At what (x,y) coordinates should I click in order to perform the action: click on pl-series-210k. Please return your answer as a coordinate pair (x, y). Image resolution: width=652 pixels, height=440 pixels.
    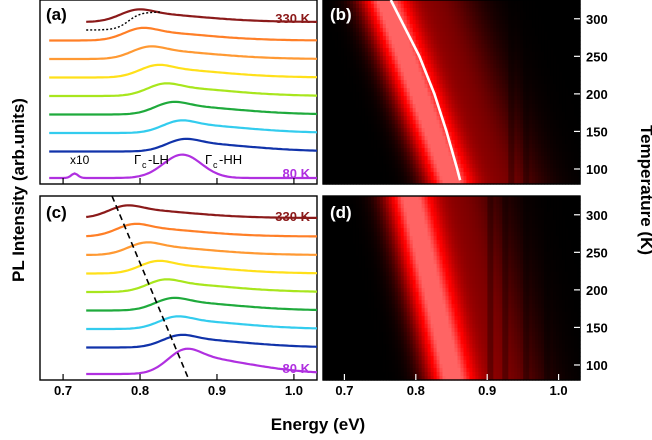
    Looking at the image, I should click on (183, 90).